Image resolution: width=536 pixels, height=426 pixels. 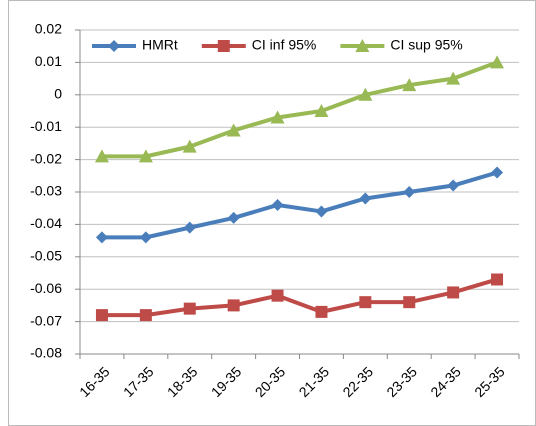 I want to click on y-tick-label: -0.06, so click(x=46, y=288).